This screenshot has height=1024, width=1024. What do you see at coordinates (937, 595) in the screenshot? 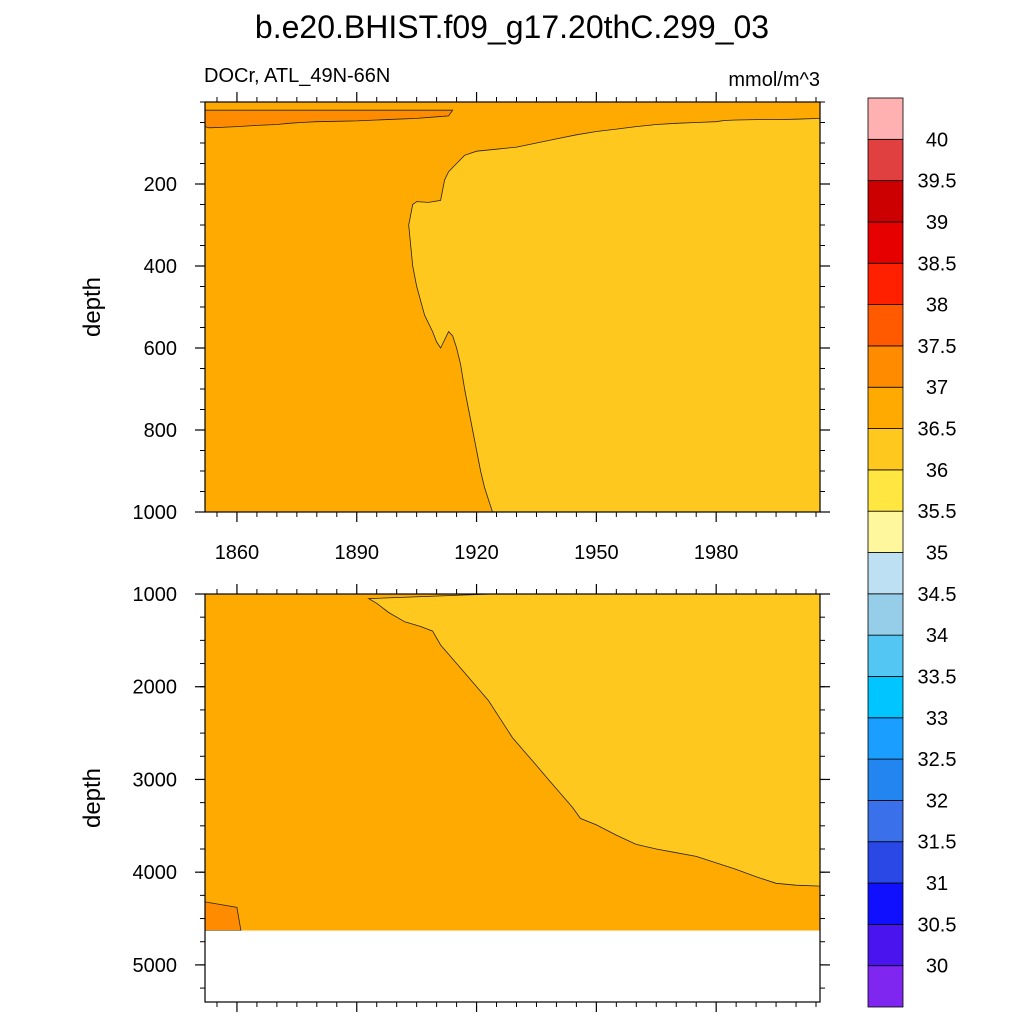
I see `colorbar-label: 34.5` at bounding box center [937, 595].